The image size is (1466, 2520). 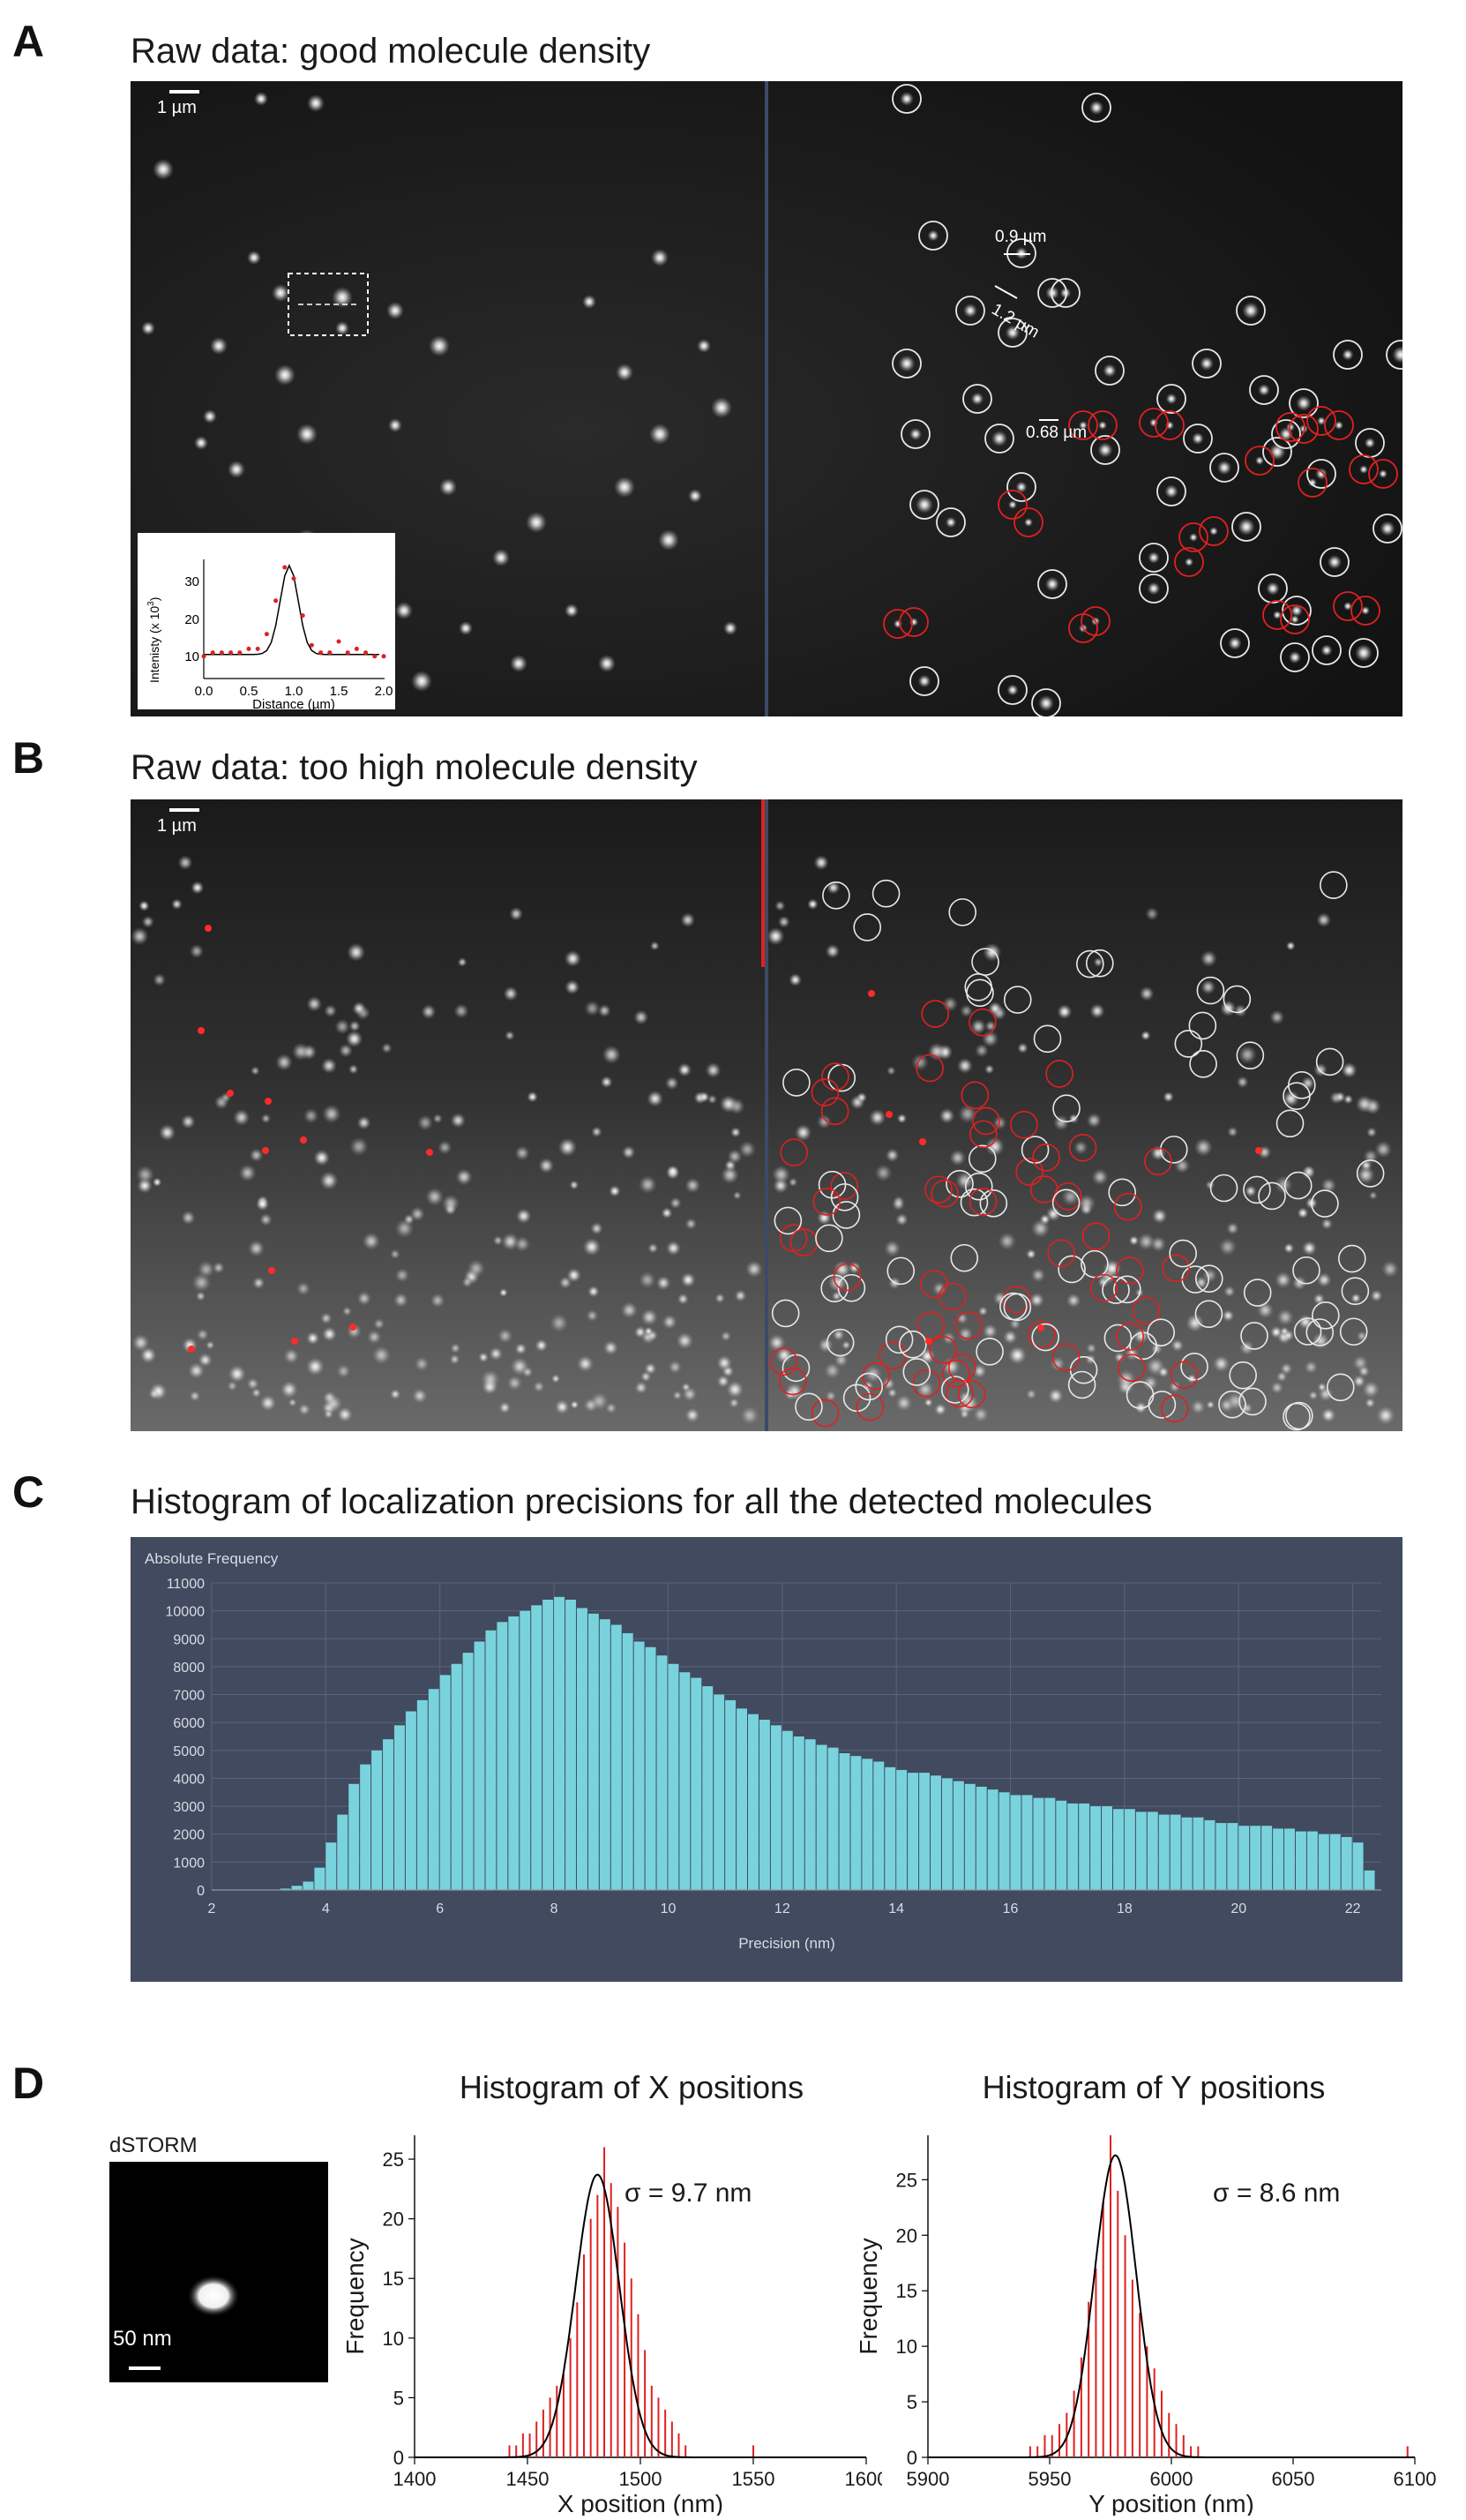 I want to click on scale-bar-label-a: 1 µm, so click(x=177, y=107).